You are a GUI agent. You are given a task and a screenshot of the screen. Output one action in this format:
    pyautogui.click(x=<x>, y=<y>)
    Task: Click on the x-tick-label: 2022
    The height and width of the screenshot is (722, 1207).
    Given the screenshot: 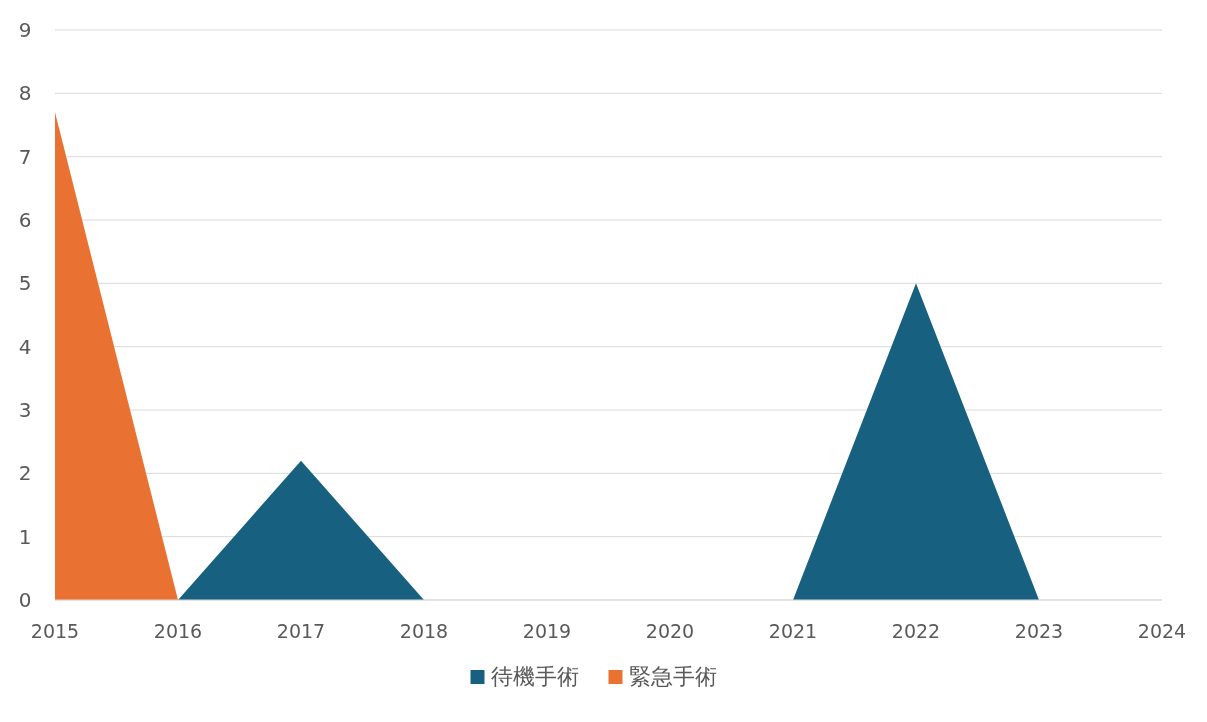 What is the action you would take?
    pyautogui.click(x=916, y=631)
    